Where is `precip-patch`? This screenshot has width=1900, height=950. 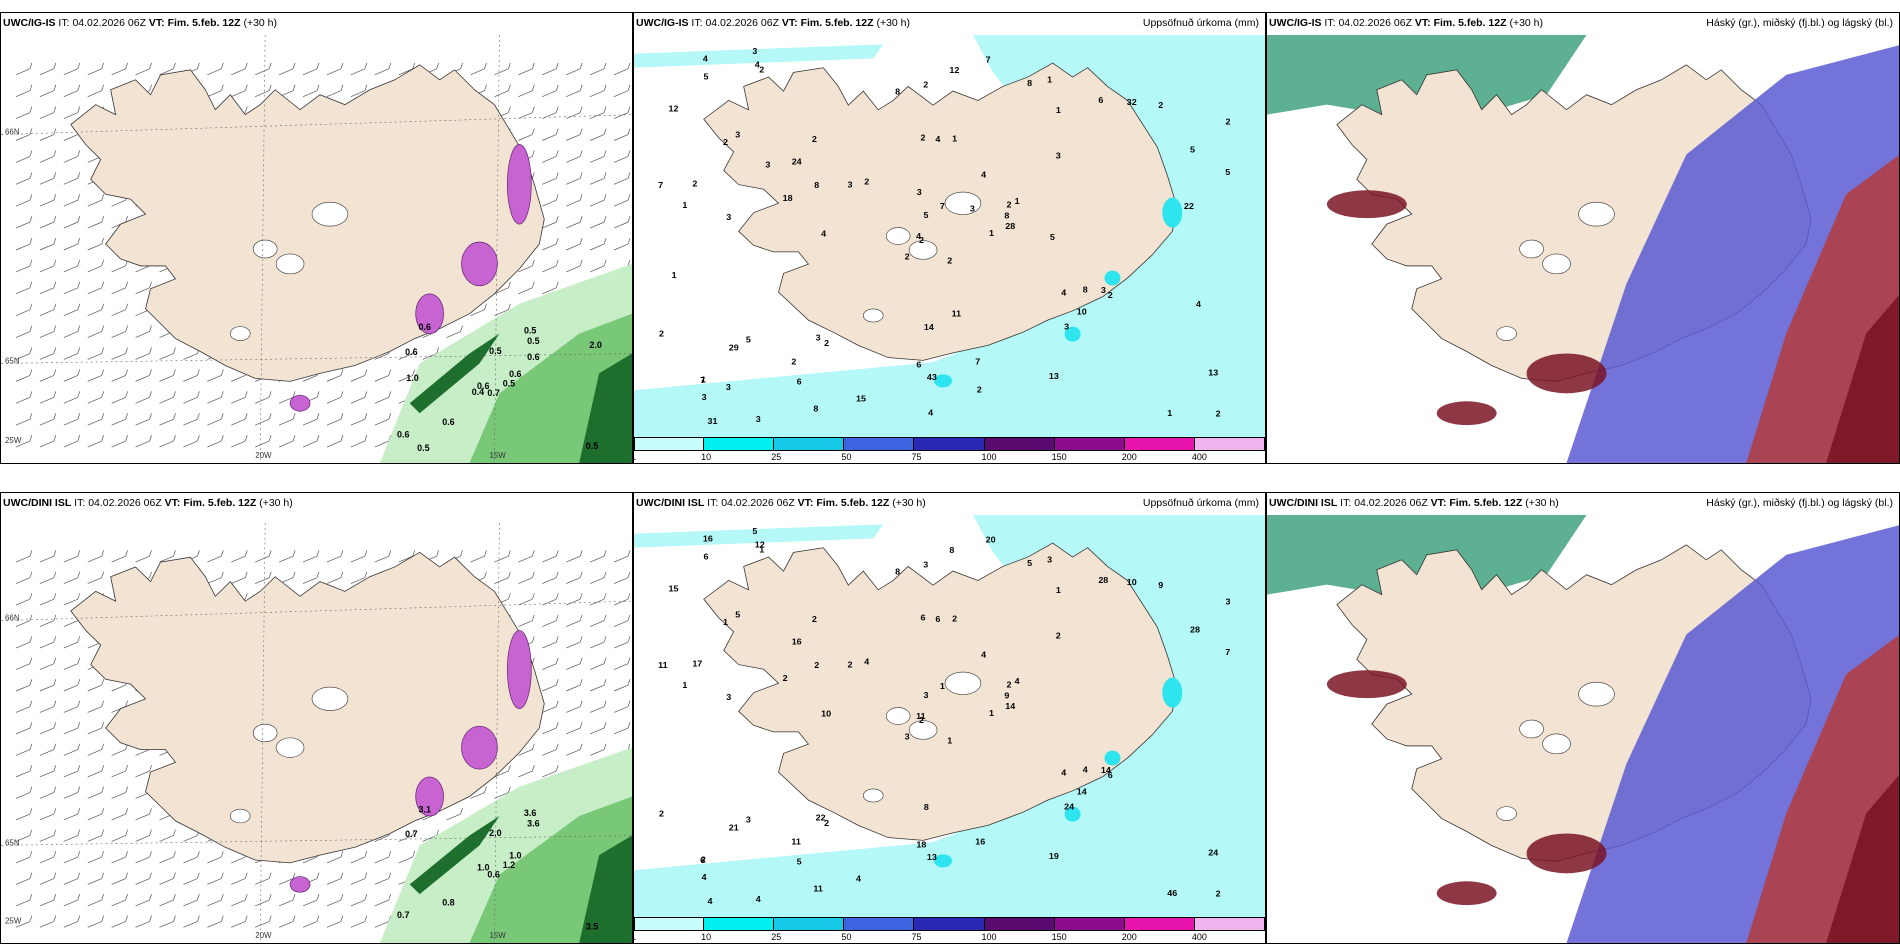 precip-patch is located at coordinates (1112, 758).